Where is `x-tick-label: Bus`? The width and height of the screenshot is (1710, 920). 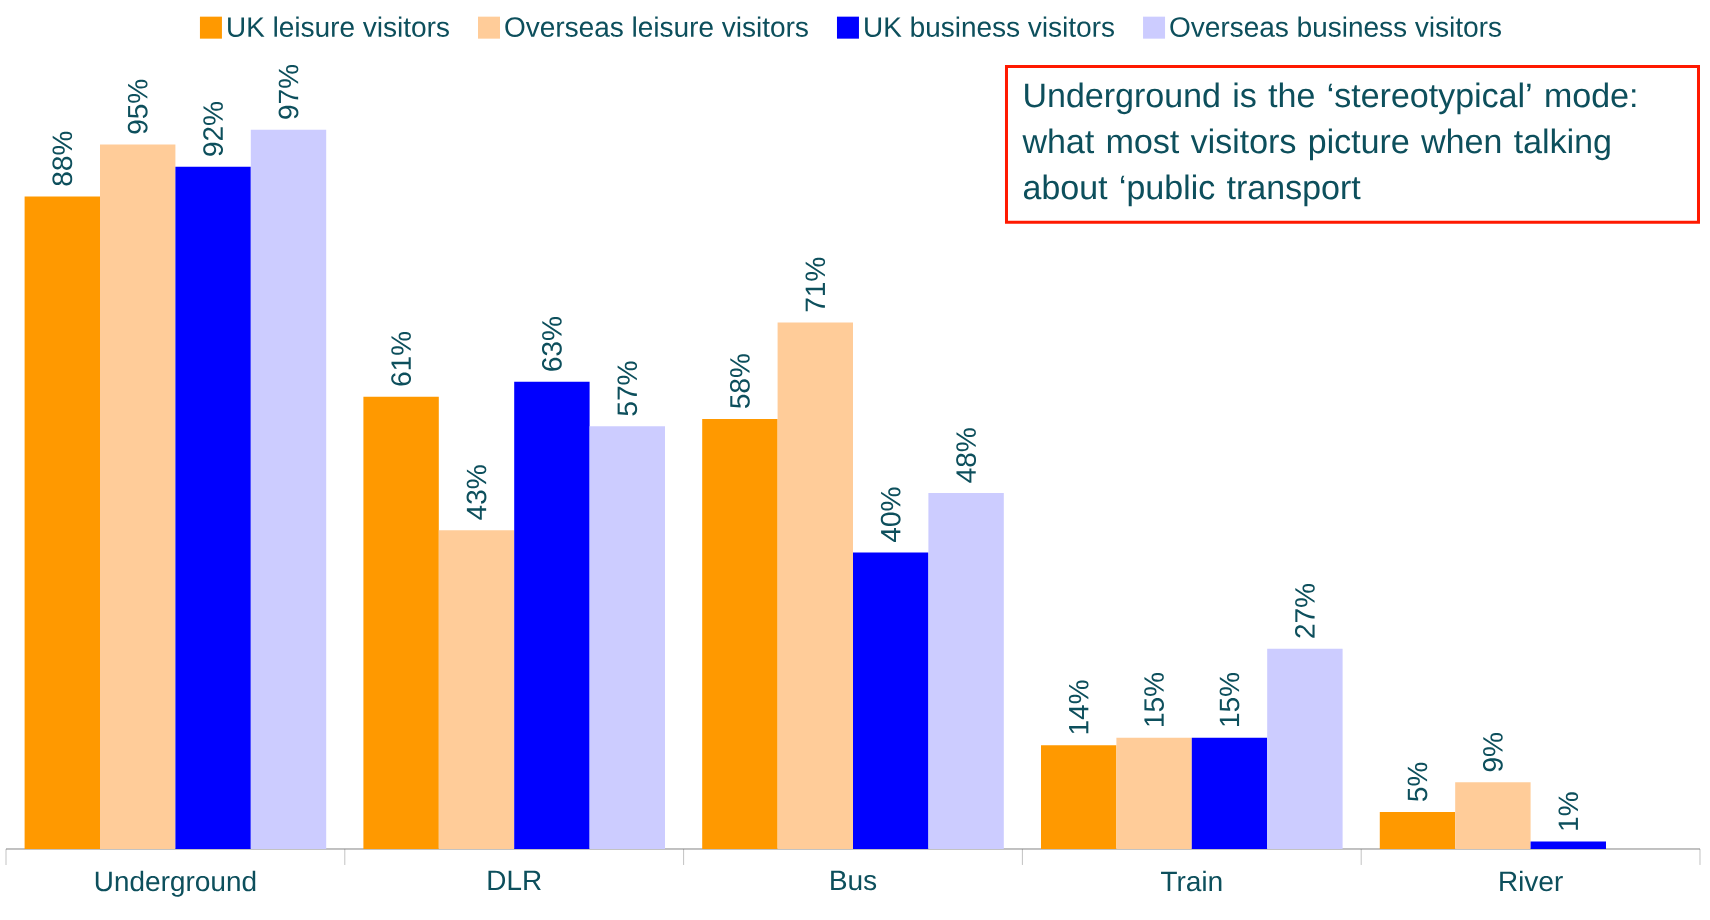 x-tick-label: Bus is located at coordinates (854, 880).